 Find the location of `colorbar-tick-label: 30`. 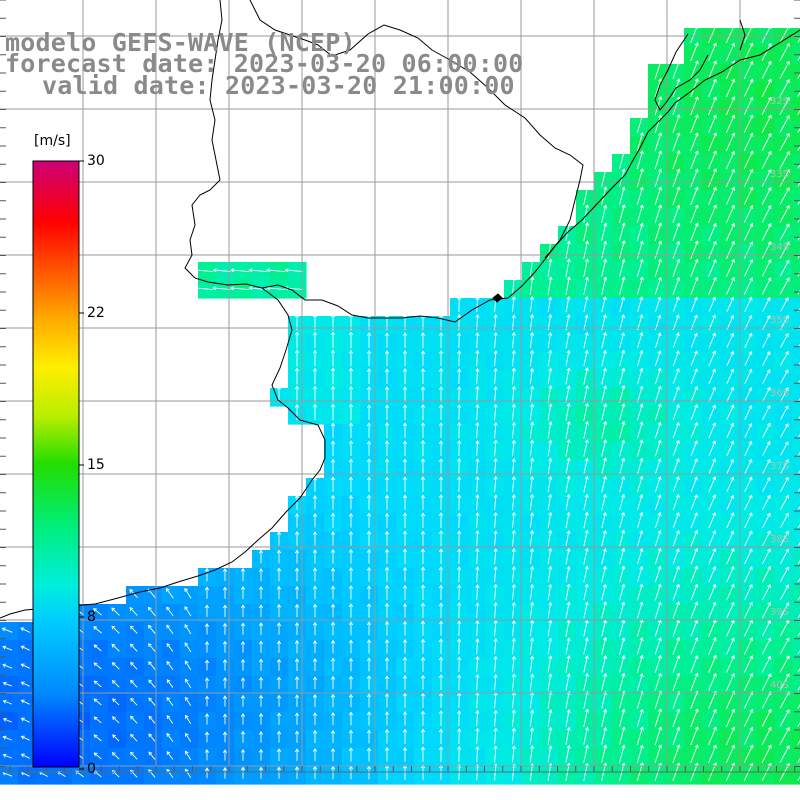

colorbar-tick-label: 30 is located at coordinates (96, 161).